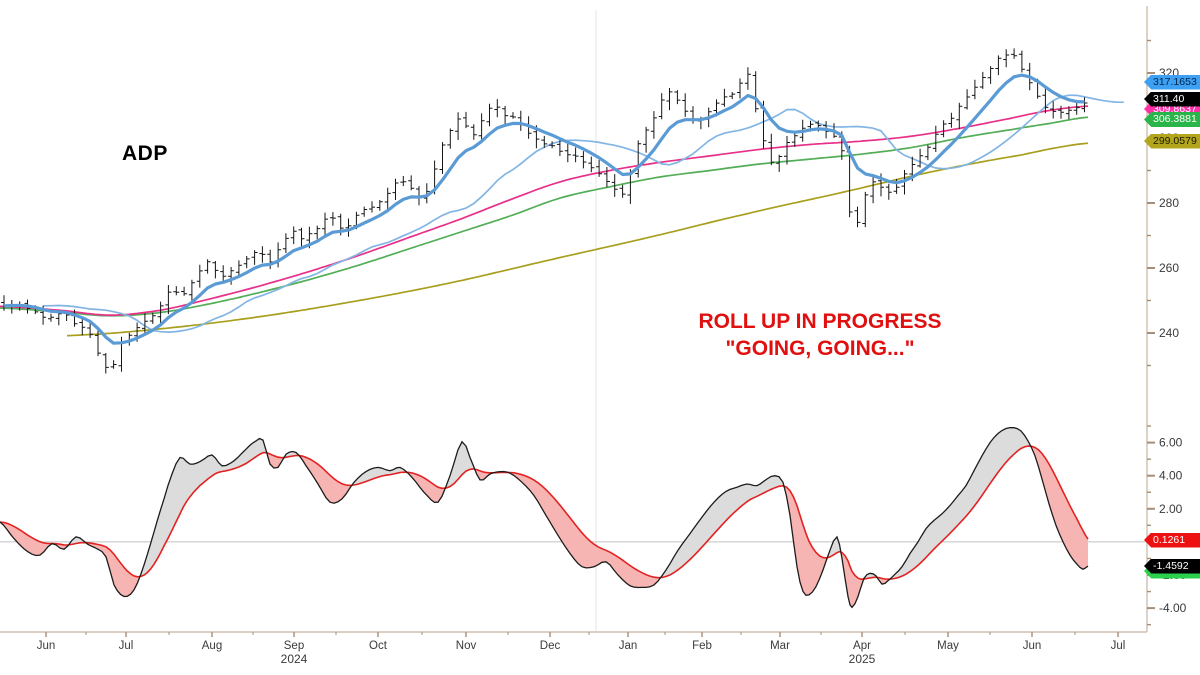 The image size is (1200, 675). I want to click on annotation-line2: "GOING, GOING...", so click(820, 348).